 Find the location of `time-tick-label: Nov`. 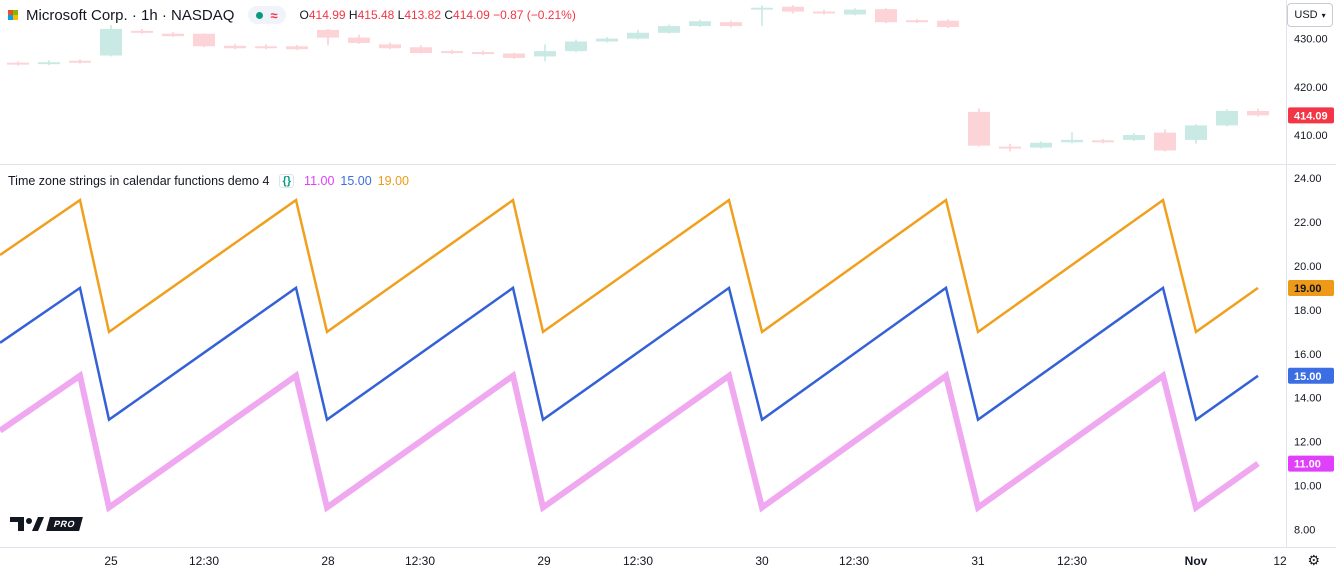

time-tick-label: Nov is located at coordinates (1196, 561).